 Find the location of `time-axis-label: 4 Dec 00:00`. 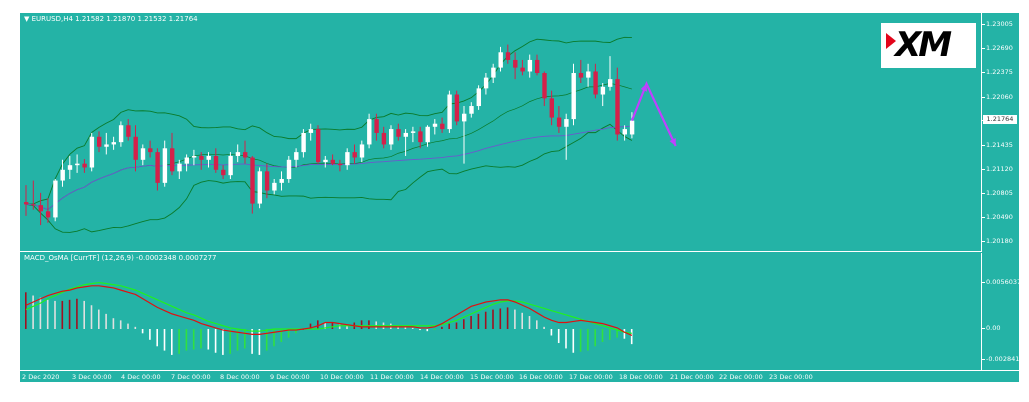

time-axis-label: 4 Dec 00:00 is located at coordinates (141, 377).